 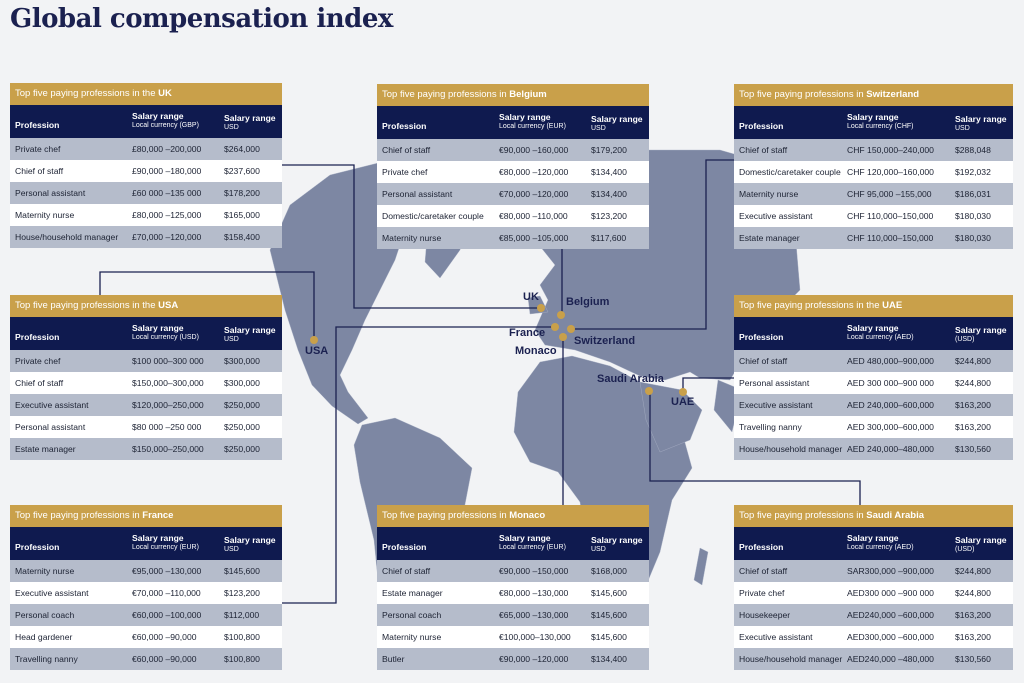 What do you see at coordinates (893, 94) in the screenshot?
I see `table-title-country: Switzerland` at bounding box center [893, 94].